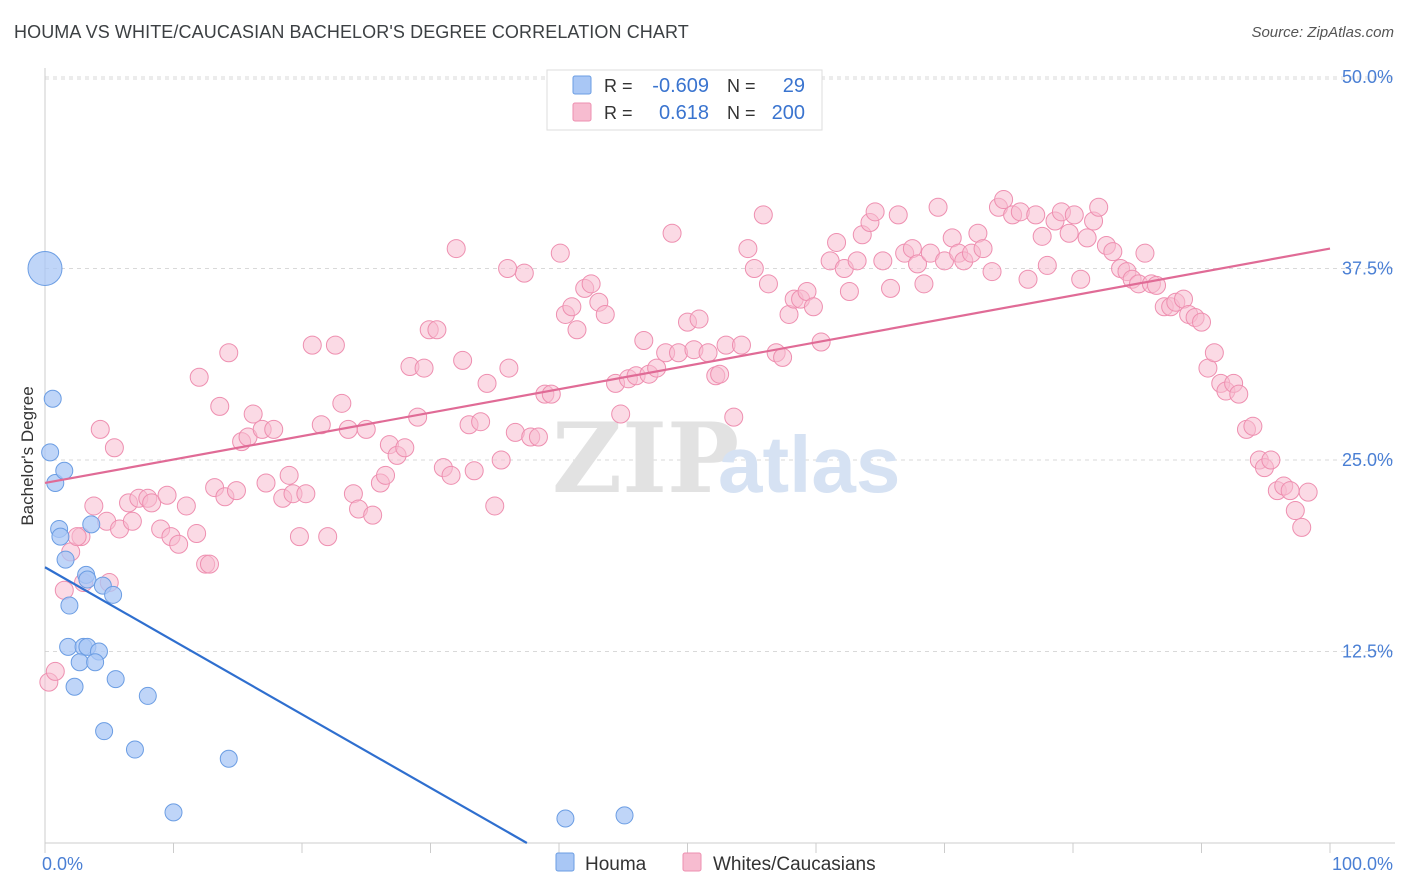  Describe the element at coordinates (62, 864) in the screenshot. I see `x-tick-label: 0.0%` at that location.